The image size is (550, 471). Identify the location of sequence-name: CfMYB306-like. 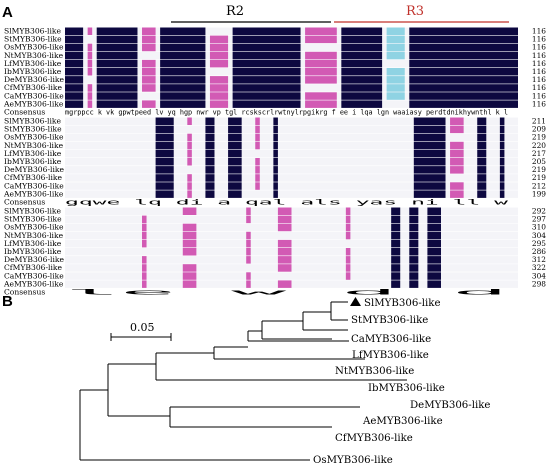
(33, 177).